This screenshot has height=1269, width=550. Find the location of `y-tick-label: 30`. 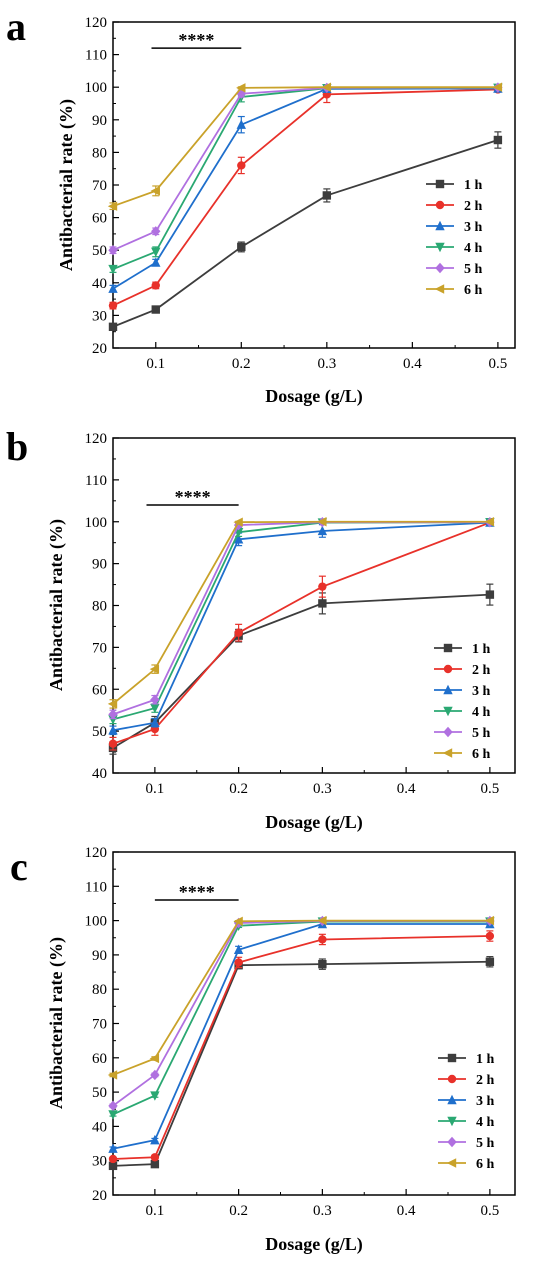

y-tick-label: 30 is located at coordinates (99, 316).